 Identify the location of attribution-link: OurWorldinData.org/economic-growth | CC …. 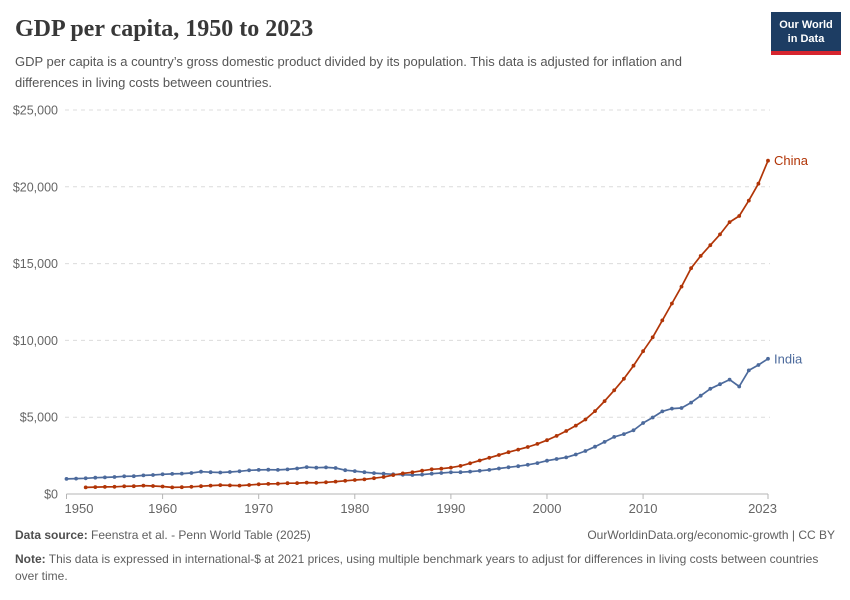
(711, 535).